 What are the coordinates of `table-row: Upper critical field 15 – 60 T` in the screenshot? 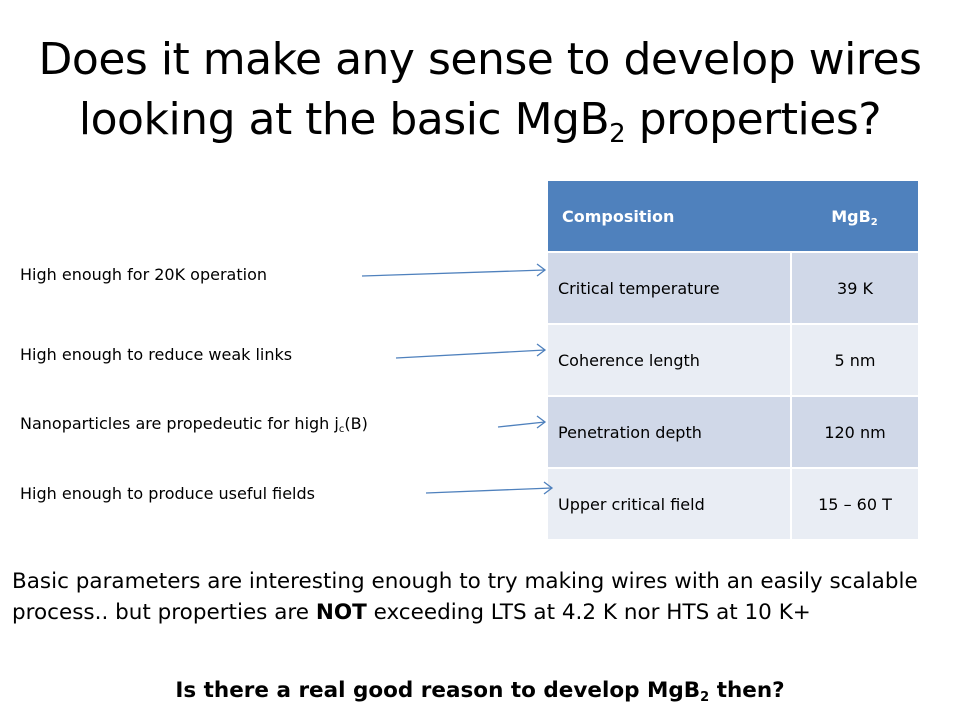 It's located at (733, 504).